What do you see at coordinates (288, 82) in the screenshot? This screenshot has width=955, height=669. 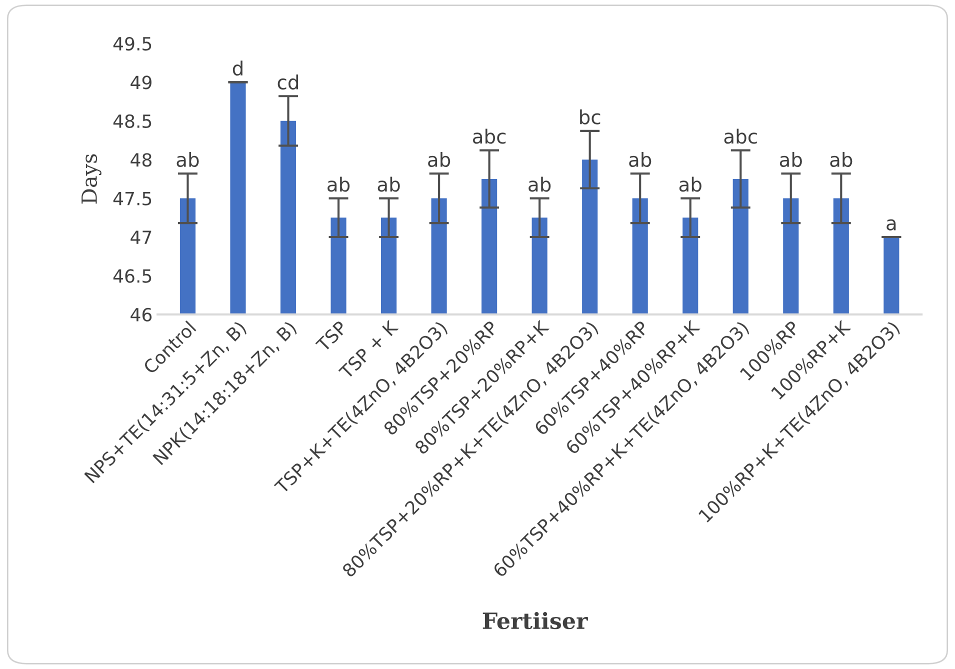 I see `annotation: cd` at bounding box center [288, 82].